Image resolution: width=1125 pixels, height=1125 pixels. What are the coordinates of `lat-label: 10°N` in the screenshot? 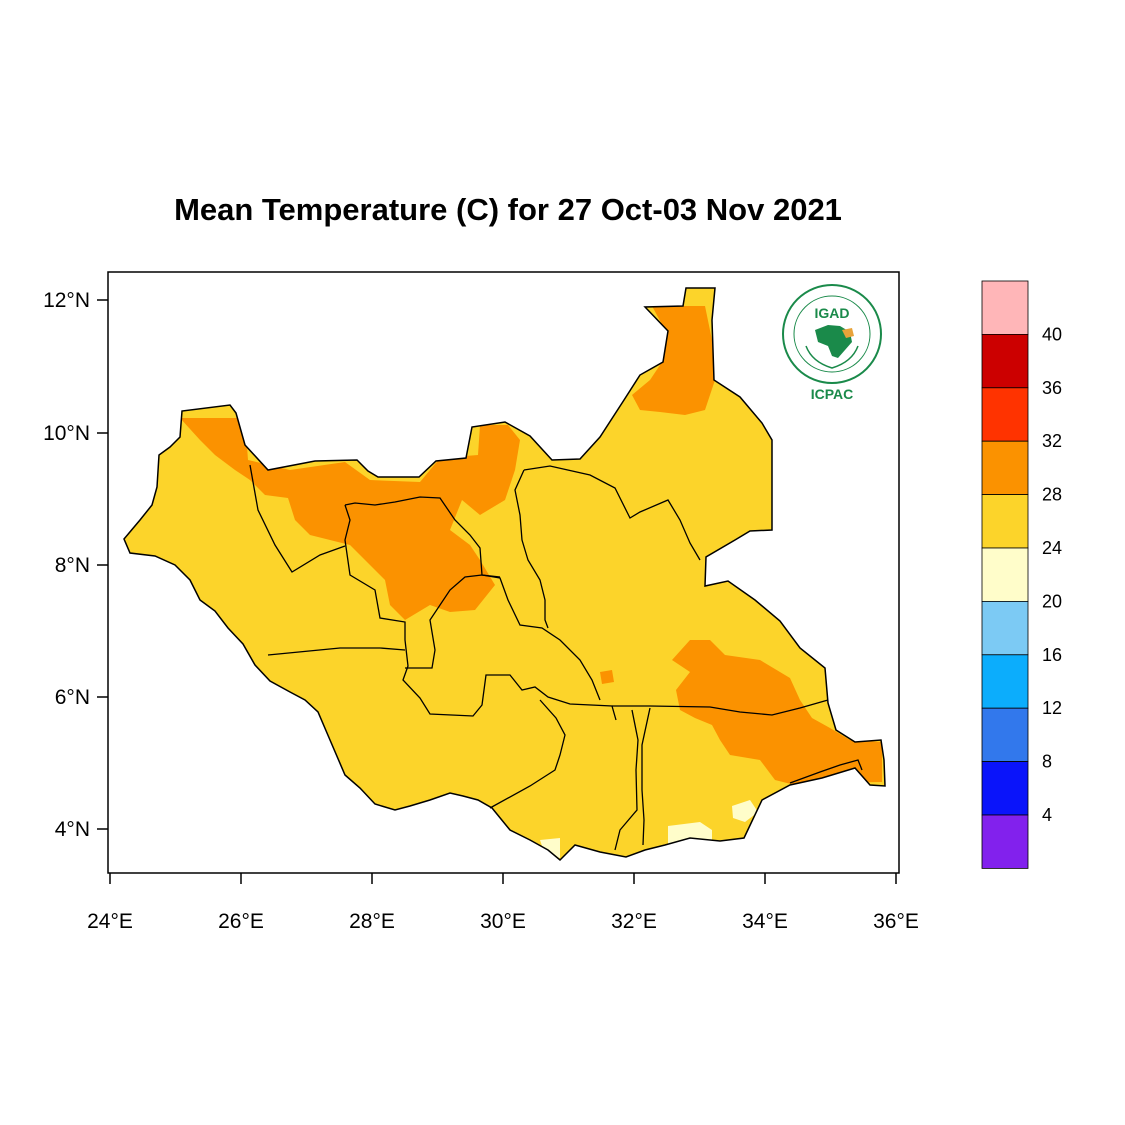 It's located at (66, 433).